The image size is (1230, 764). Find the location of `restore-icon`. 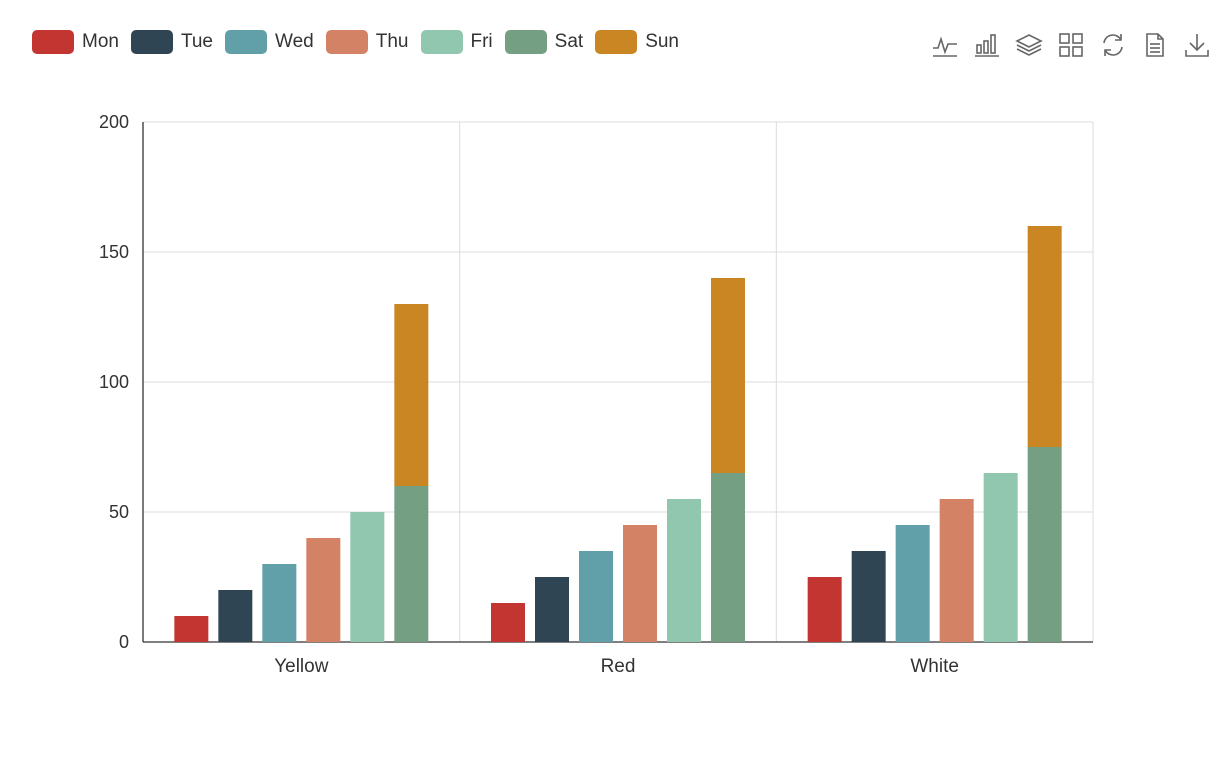

restore-icon is located at coordinates (1113, 45).